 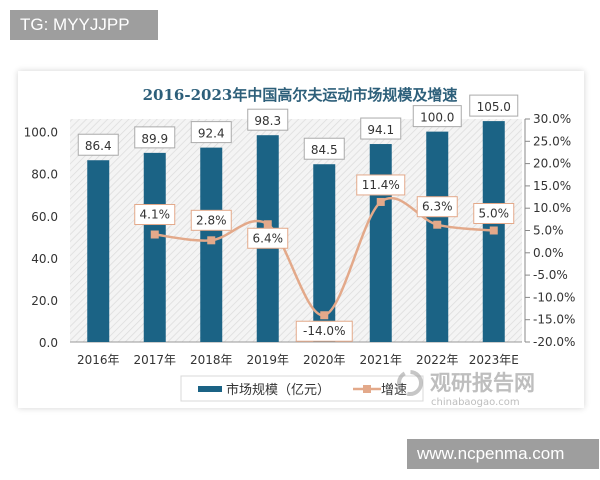 What do you see at coordinates (44, 301) in the screenshot?
I see `y-left-tick: 20.0` at bounding box center [44, 301].